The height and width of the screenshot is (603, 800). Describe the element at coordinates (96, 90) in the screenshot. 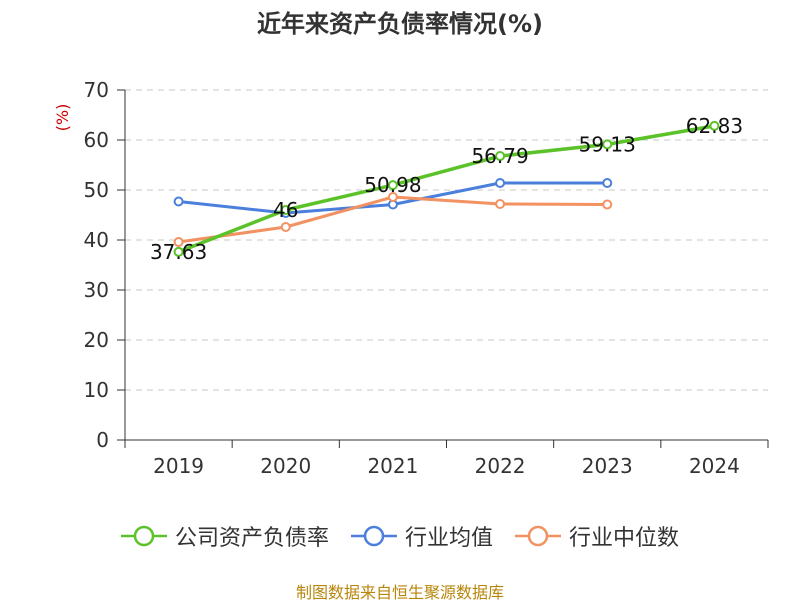

I see `y-tick-label: 70` at that location.